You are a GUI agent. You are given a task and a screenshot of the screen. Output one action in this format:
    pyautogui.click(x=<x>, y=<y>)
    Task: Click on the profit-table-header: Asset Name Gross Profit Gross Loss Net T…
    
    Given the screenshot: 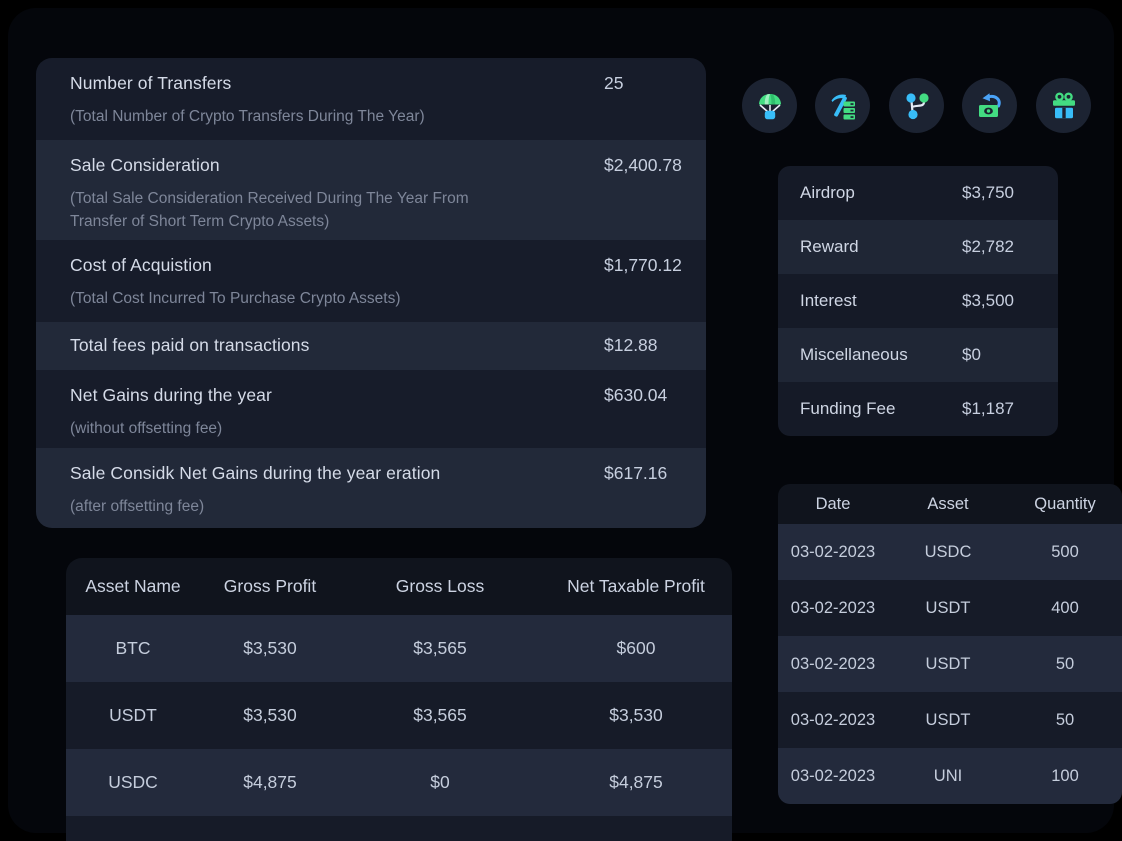 What is the action you would take?
    pyautogui.click(x=399, y=586)
    